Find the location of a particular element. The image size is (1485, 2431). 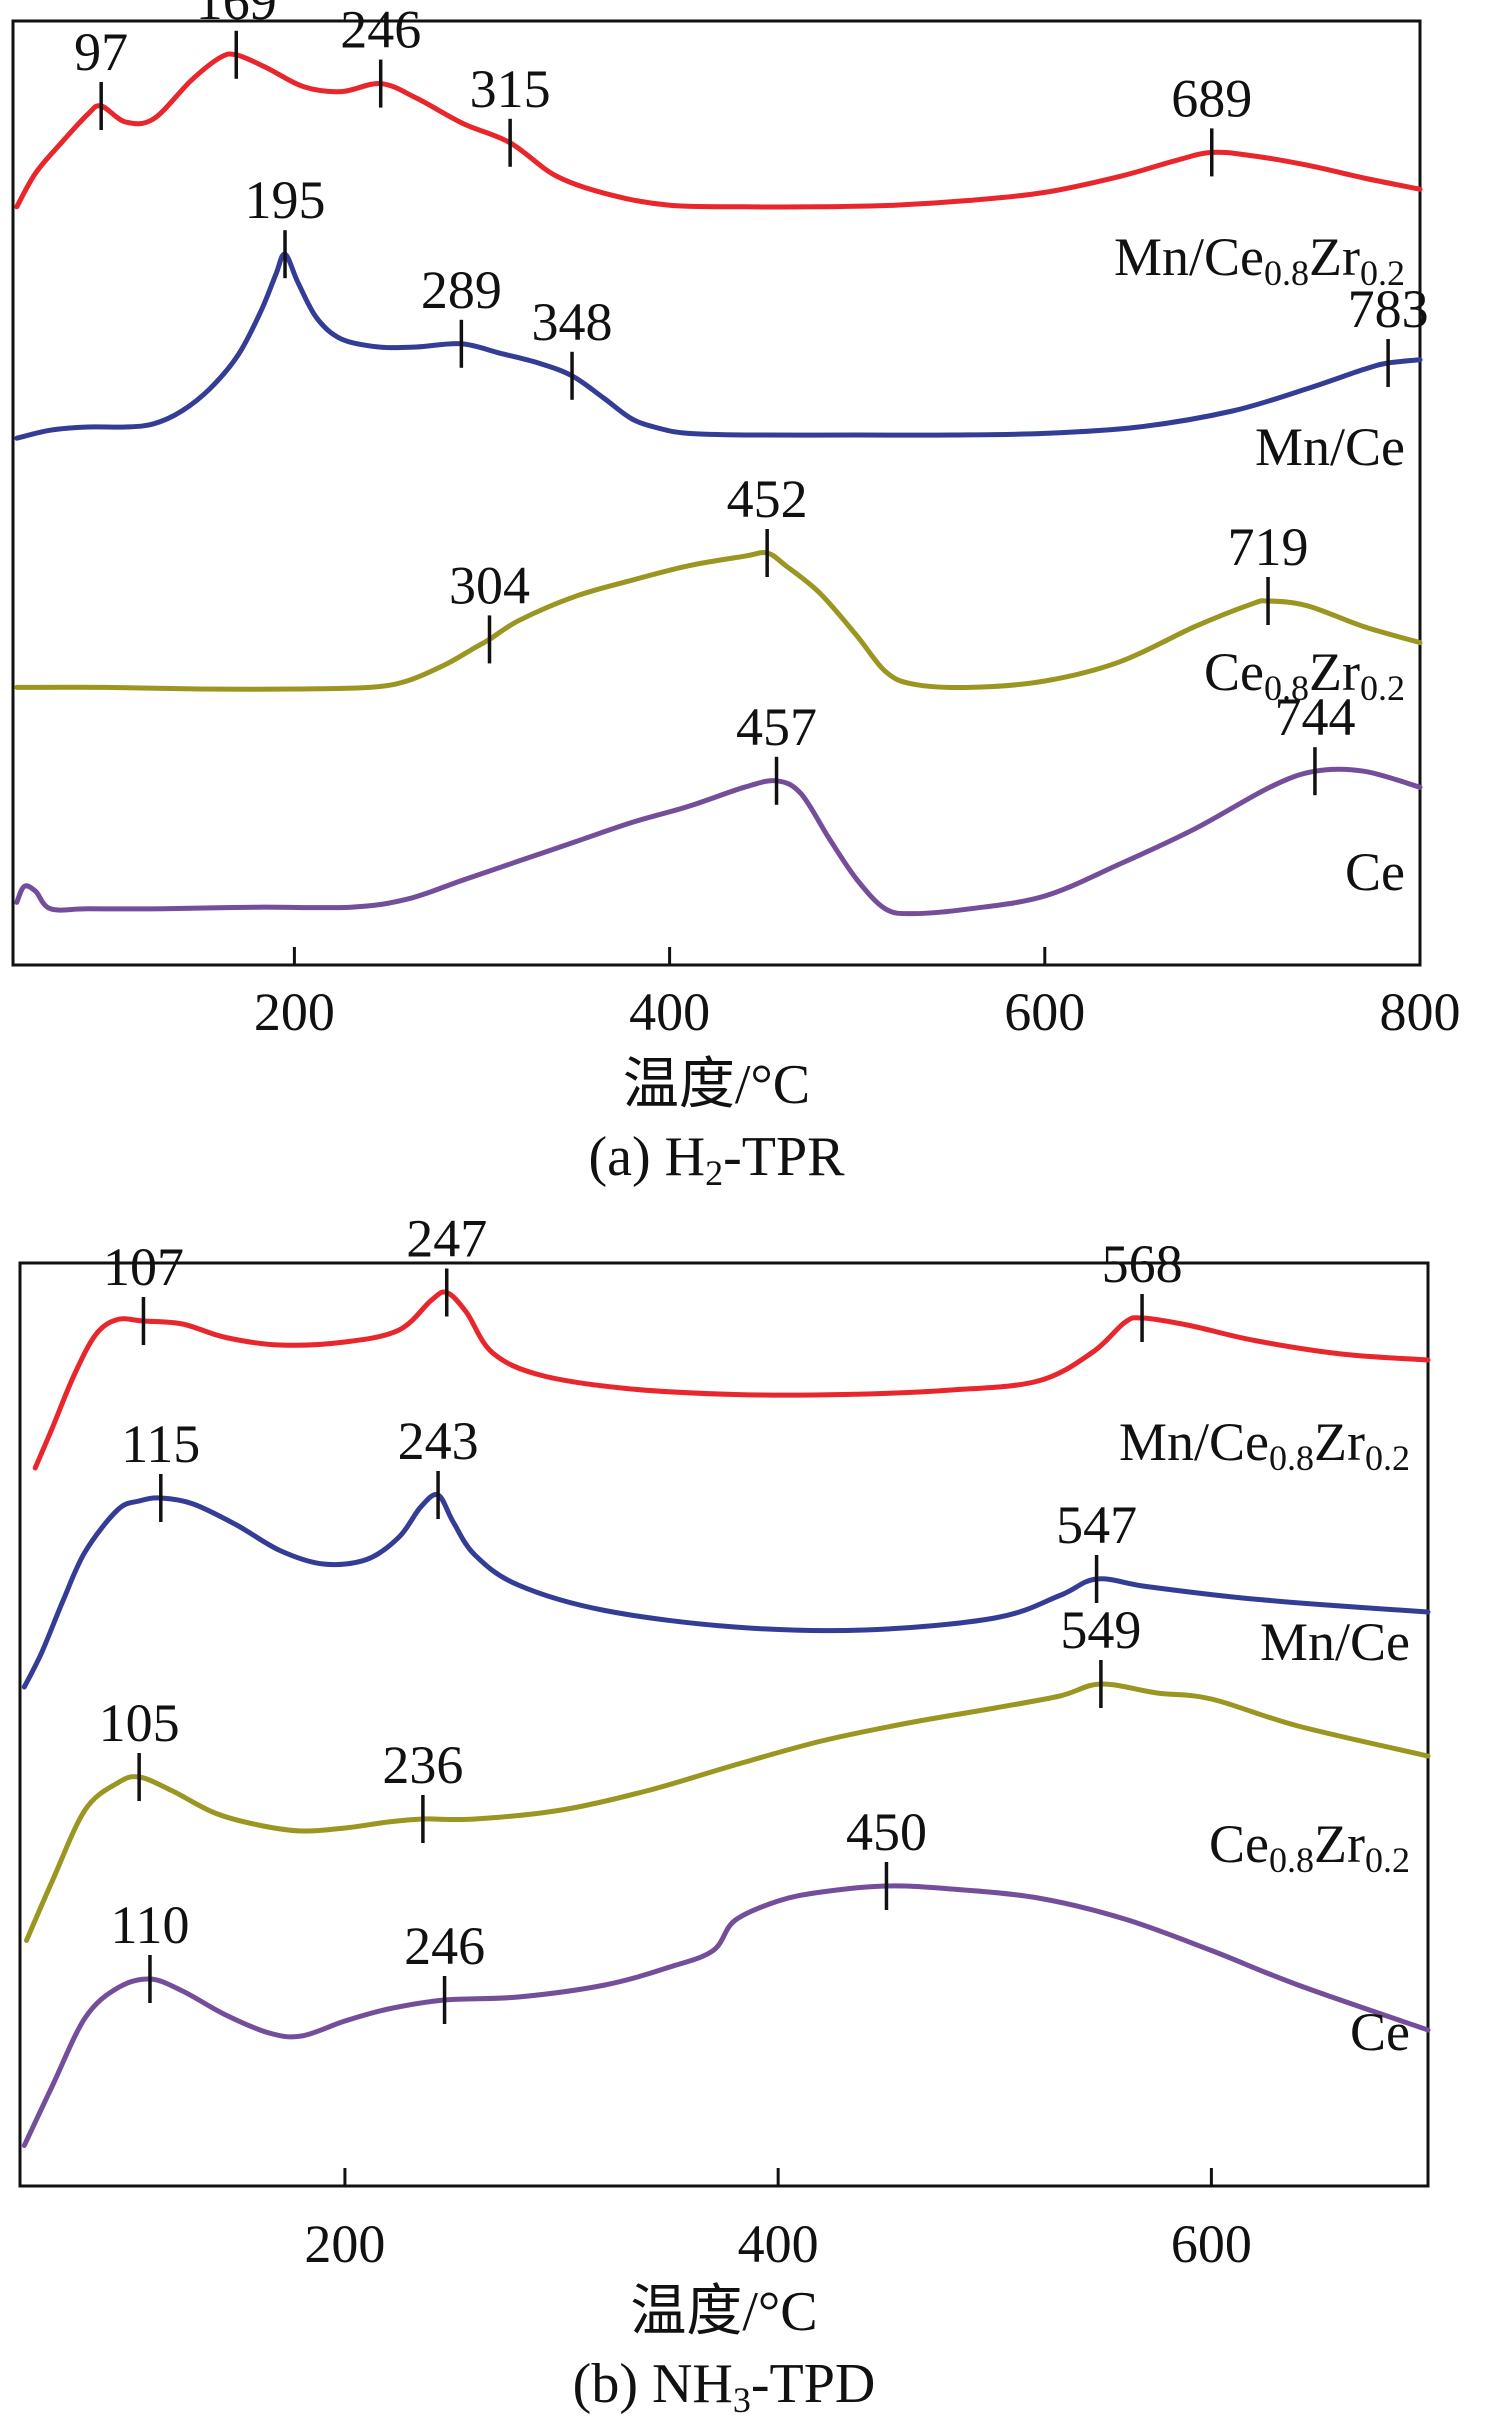

peak-label: 452 is located at coordinates (767, 499).